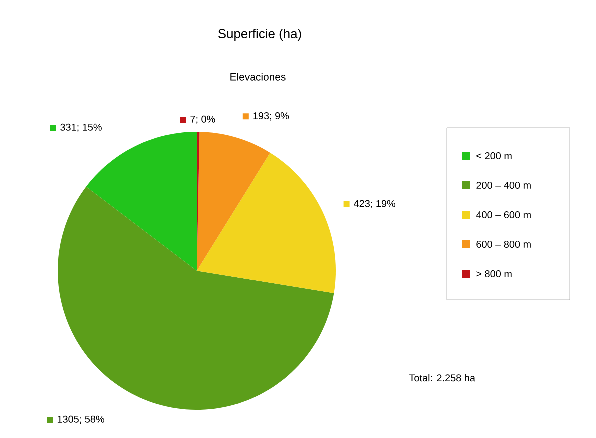 This screenshot has width=596, height=438. Describe the element at coordinates (494, 156) in the screenshot. I see `legend-label: < 200 m` at that location.